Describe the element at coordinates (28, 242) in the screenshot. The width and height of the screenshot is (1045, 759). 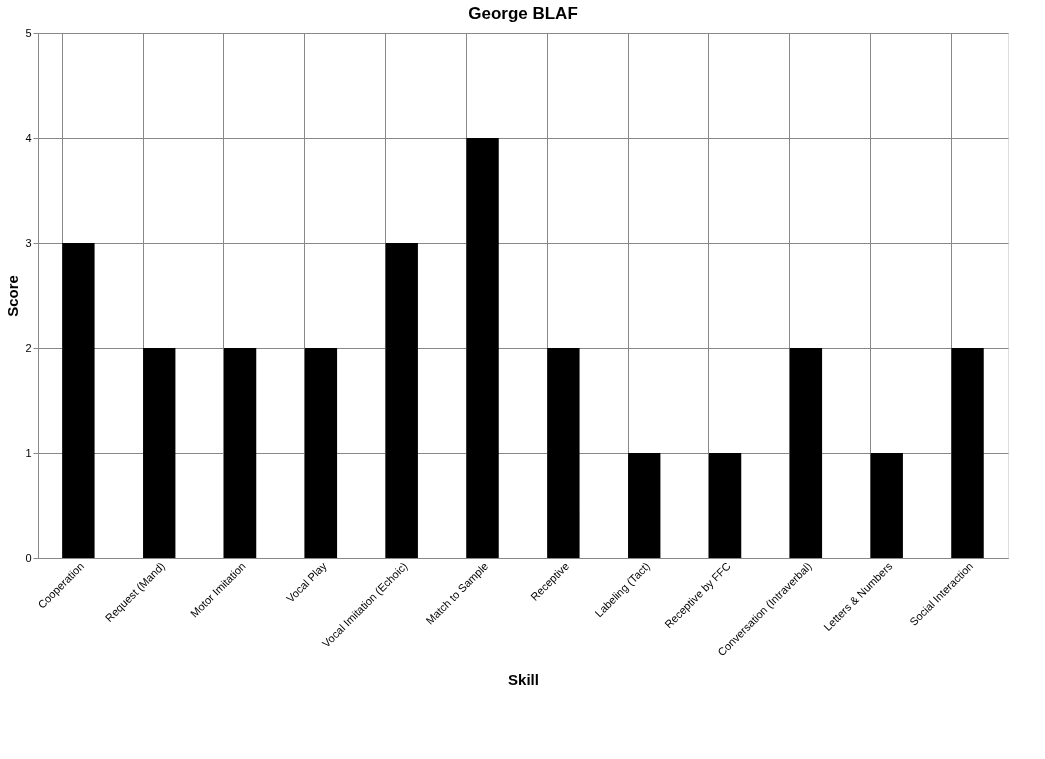
I see `y-tick-label: 3` at that location.